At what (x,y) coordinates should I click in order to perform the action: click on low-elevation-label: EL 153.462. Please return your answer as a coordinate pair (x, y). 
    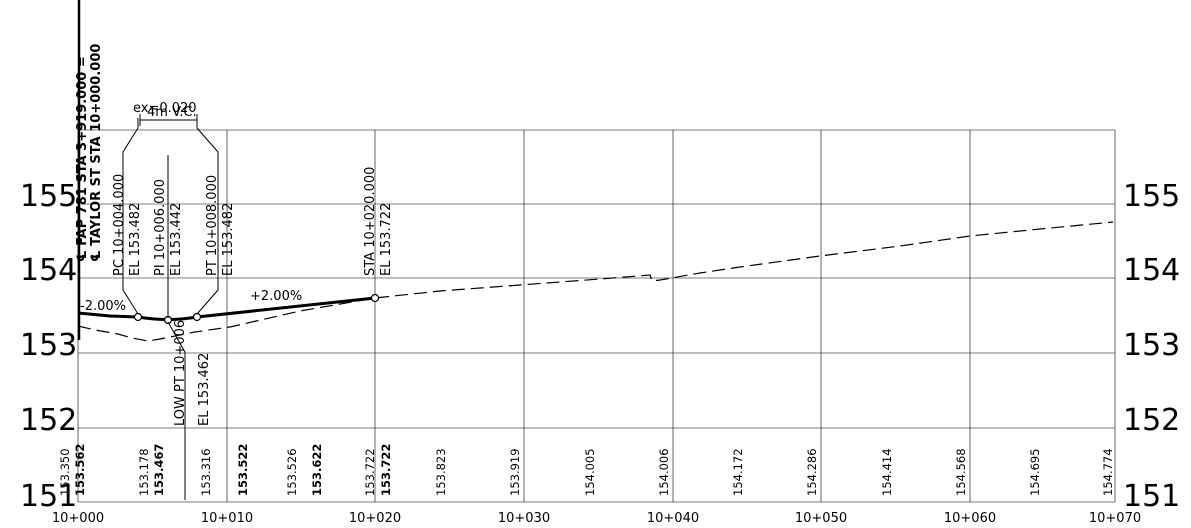
    Looking at the image, I should click on (204, 389).